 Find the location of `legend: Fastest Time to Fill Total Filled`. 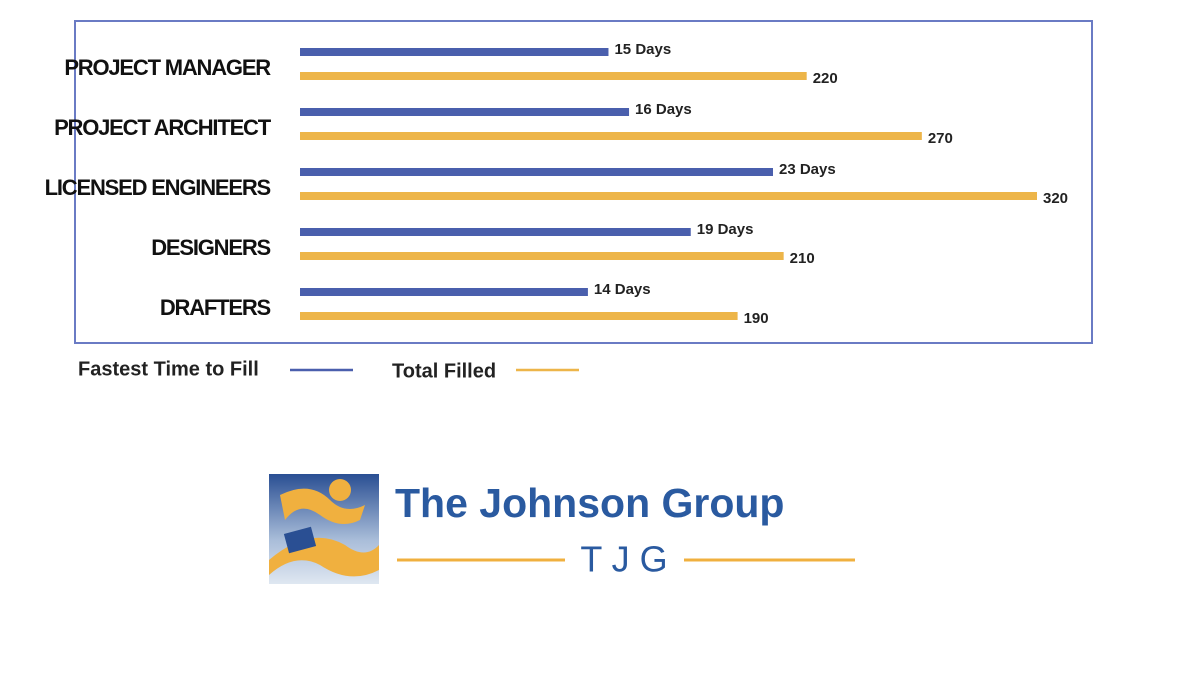

legend: Fastest Time to Fill Total Filled is located at coordinates (328, 370).